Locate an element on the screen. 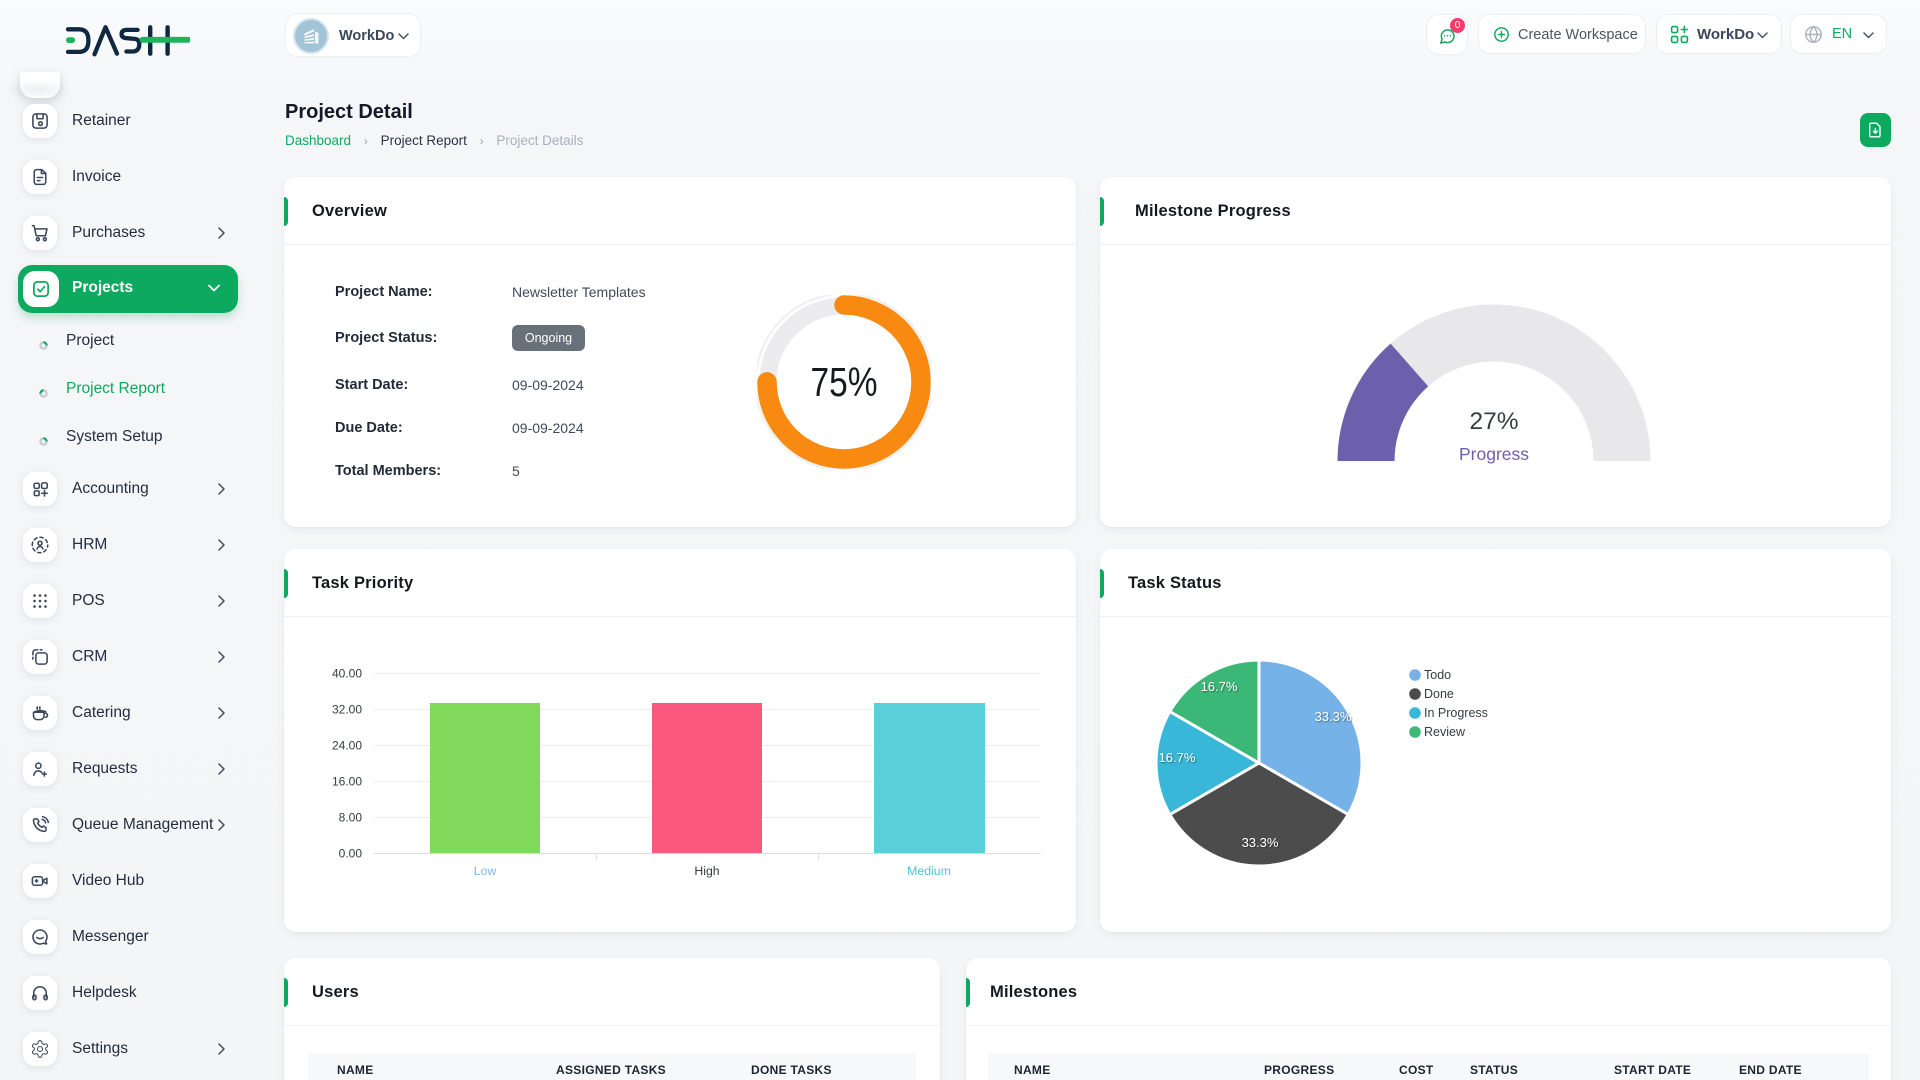 This screenshot has height=1080, width=1920. svg-text: 32.00 is located at coordinates (347, 710).